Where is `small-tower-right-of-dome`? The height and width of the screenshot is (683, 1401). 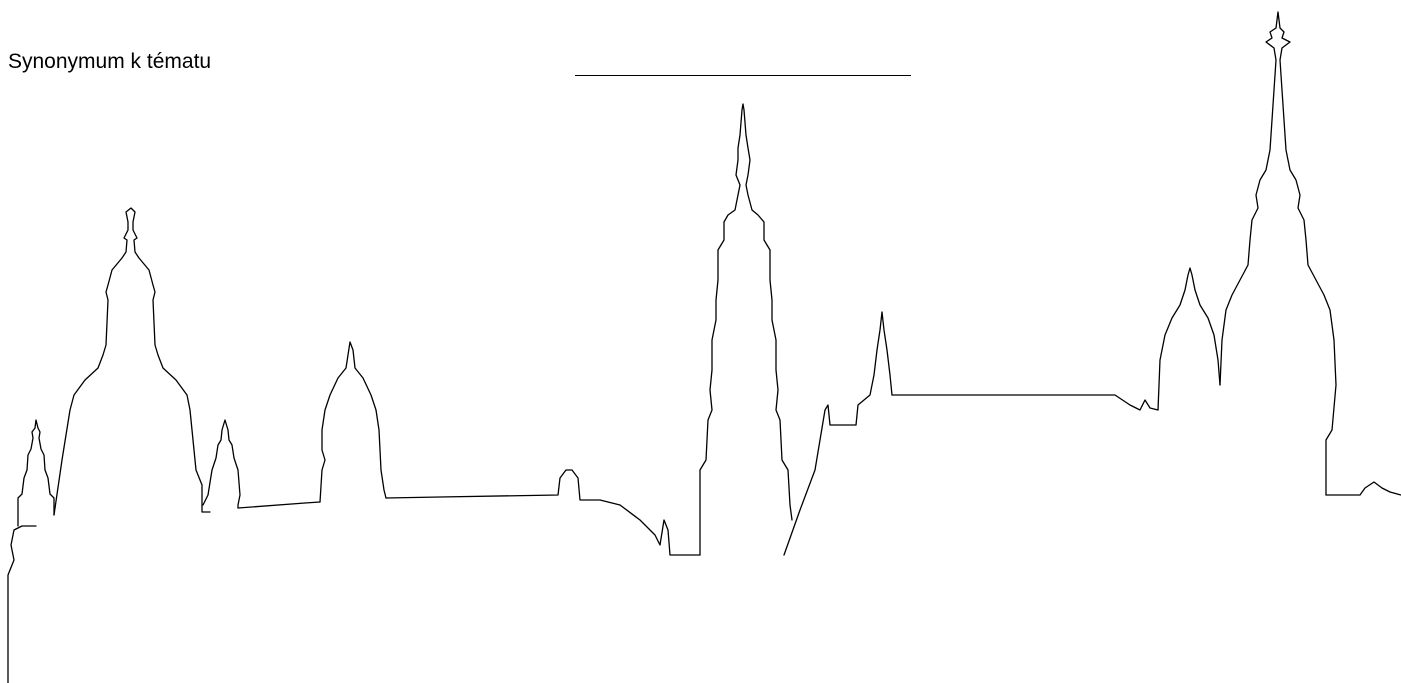
small-tower-right-of-dome is located at coordinates (221, 464).